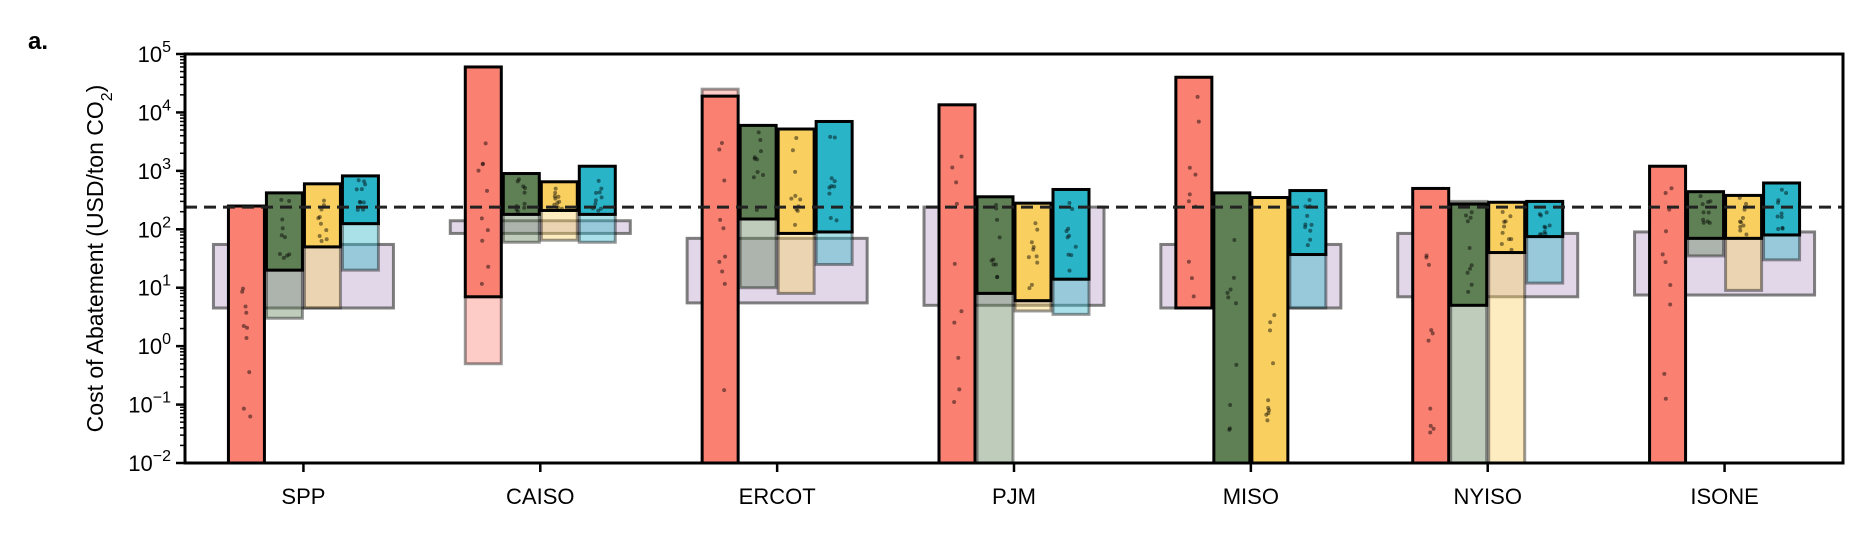 Image resolution: width=1872 pixels, height=548 pixels. What do you see at coordinates (107, 96) in the screenshot?
I see `y-axis-title-sub: 2` at bounding box center [107, 96].